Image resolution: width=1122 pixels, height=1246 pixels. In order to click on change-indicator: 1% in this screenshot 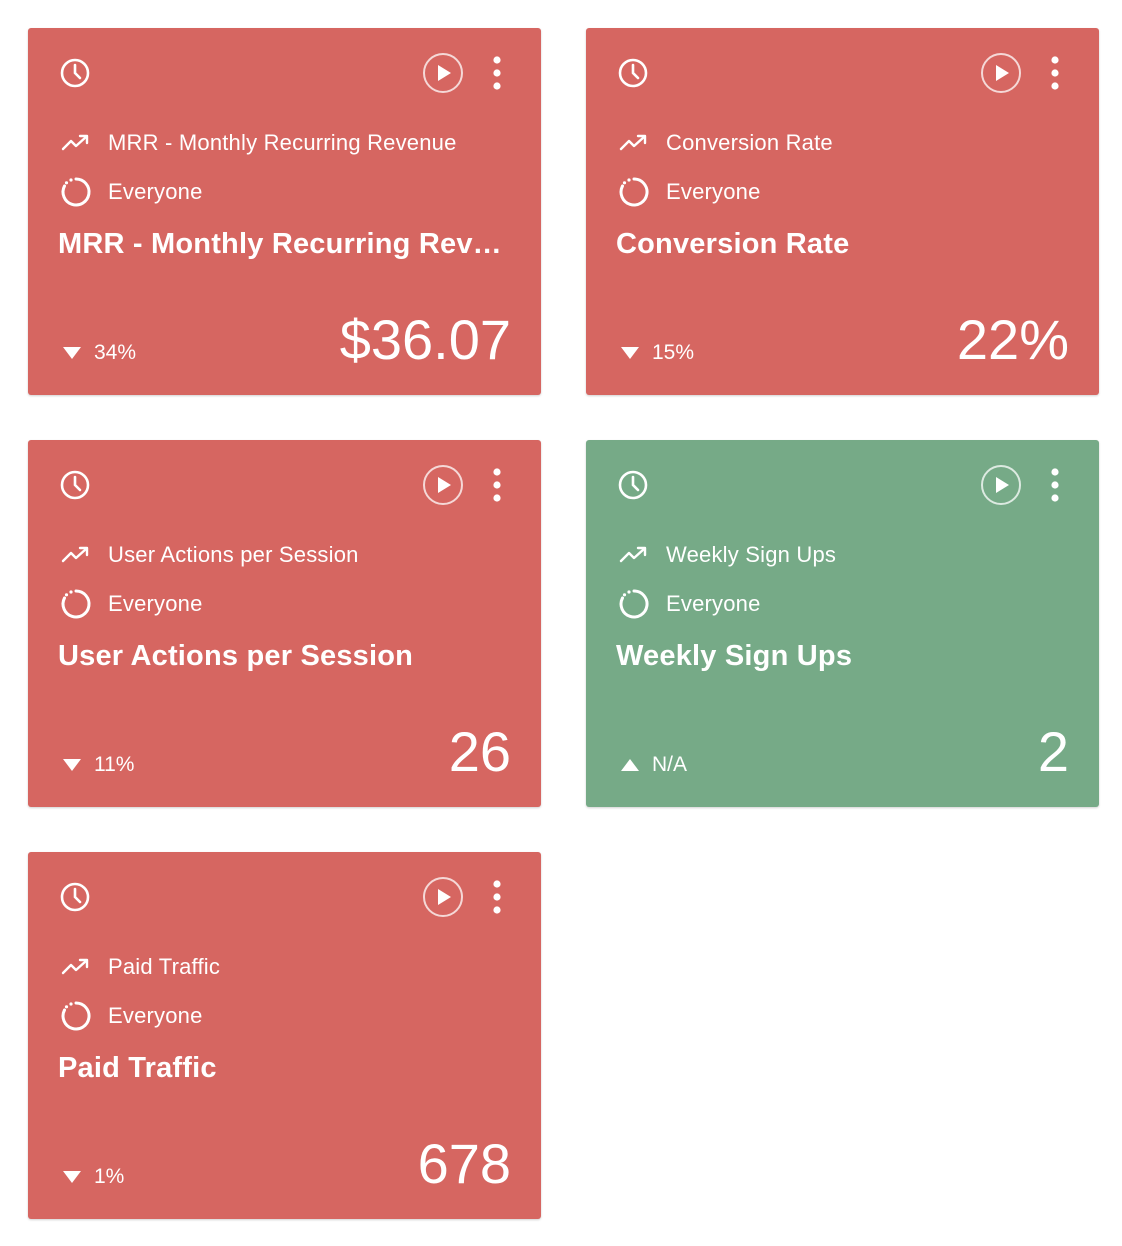, I will do `click(93, 1177)`.